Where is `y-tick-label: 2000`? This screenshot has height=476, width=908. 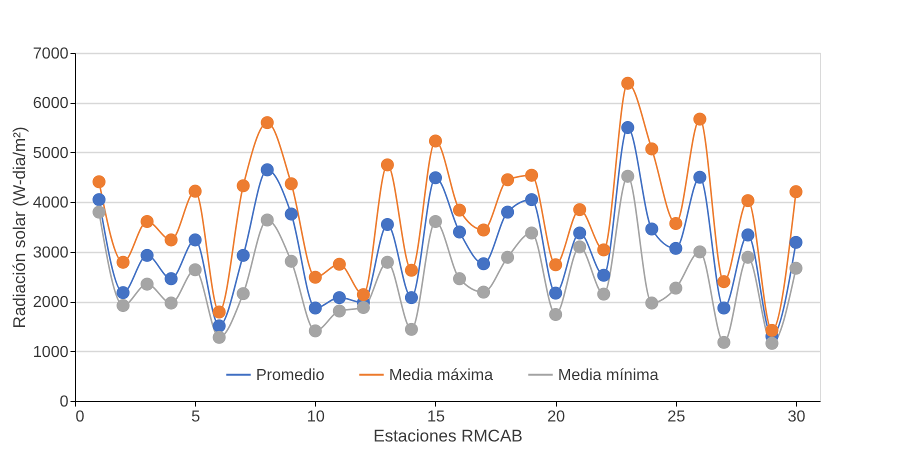
y-tick-label: 2000 is located at coordinates (50, 303).